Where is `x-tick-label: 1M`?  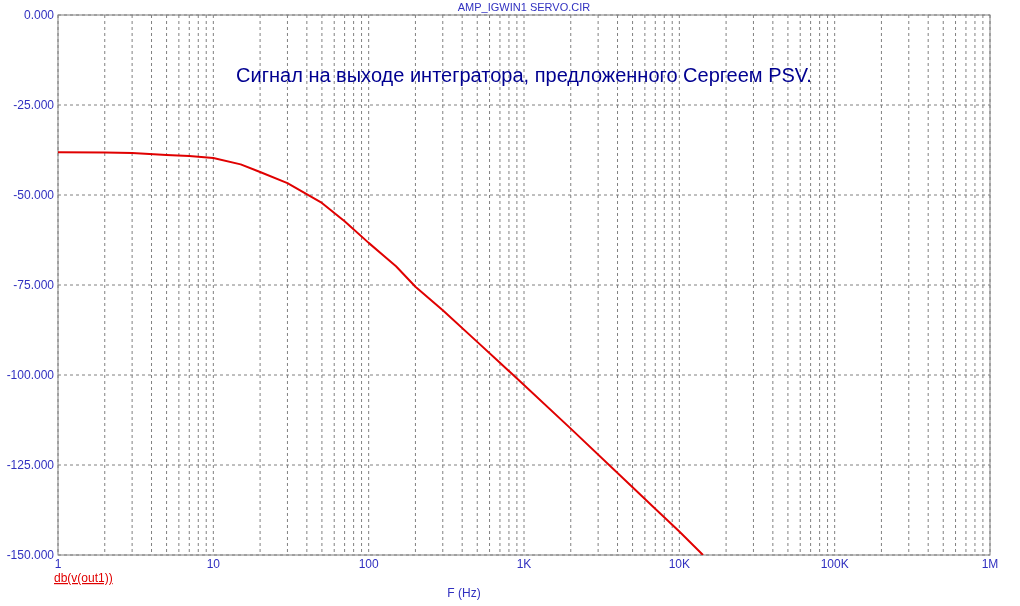 x-tick-label: 1M is located at coordinates (990, 564).